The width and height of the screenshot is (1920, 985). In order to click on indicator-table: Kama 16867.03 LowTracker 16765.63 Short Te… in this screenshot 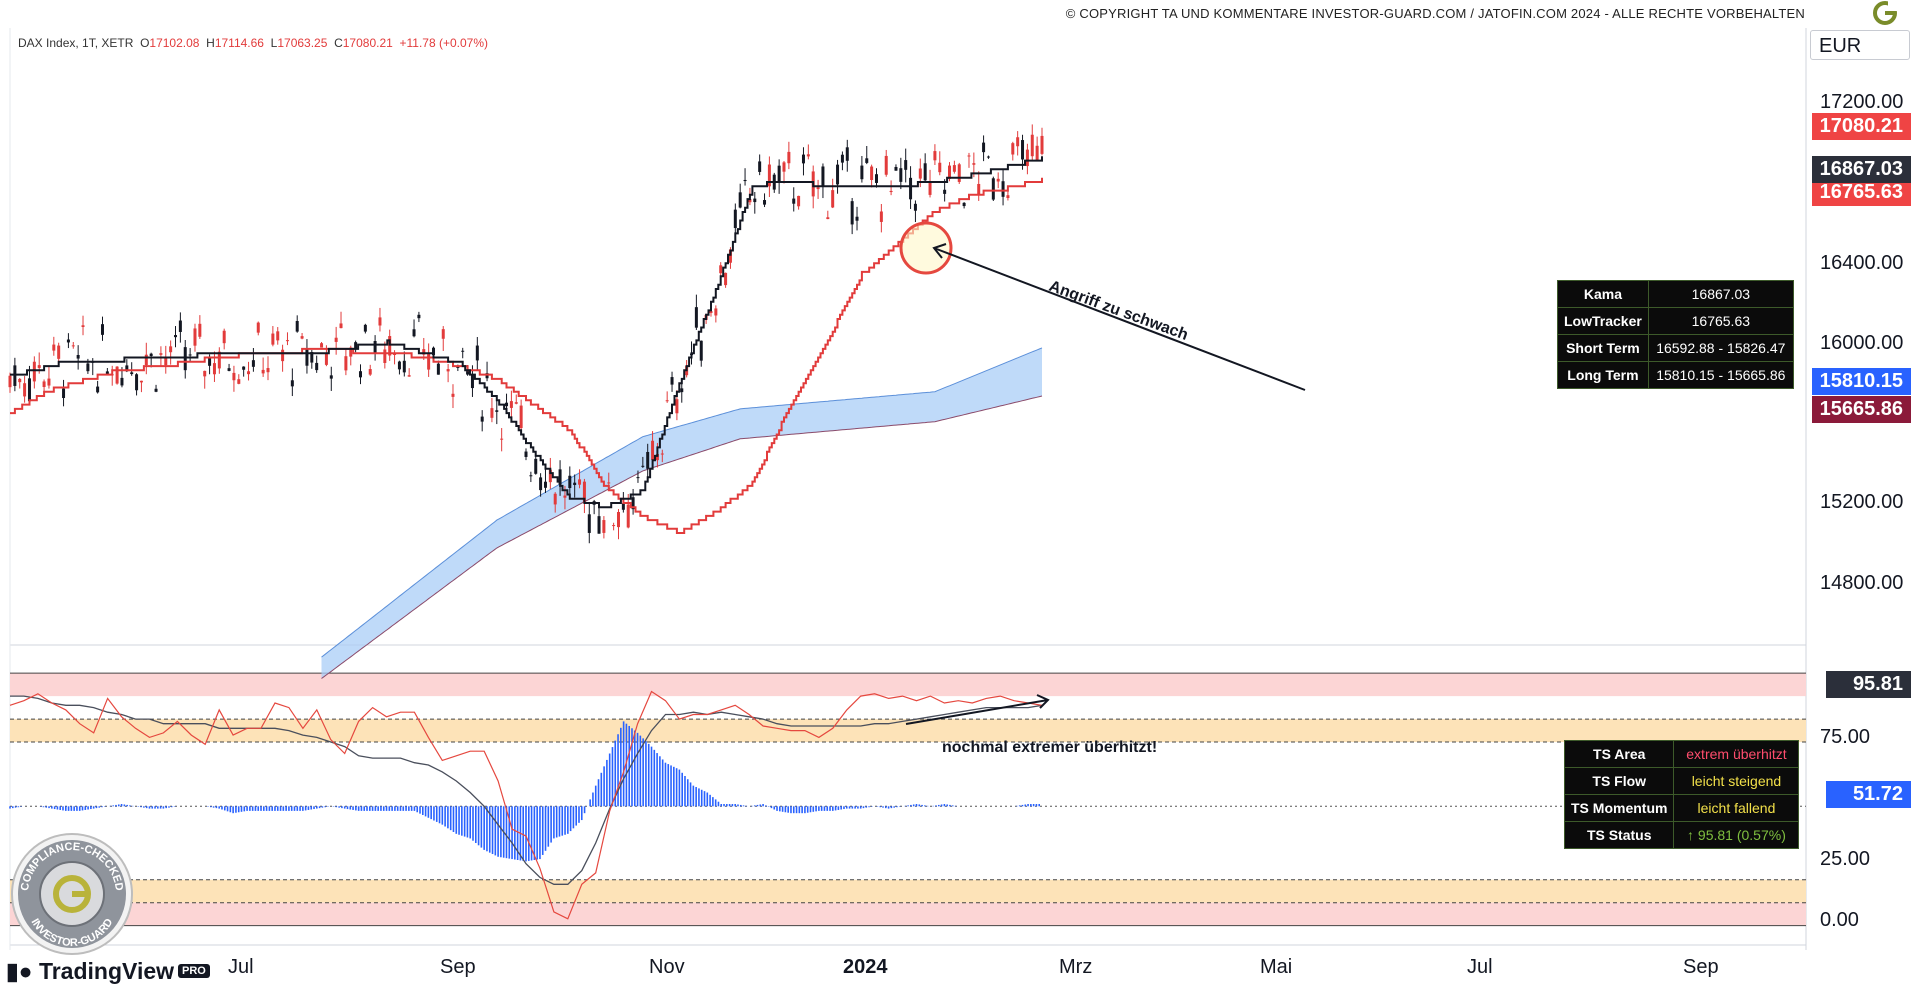, I will do `click(1675, 334)`.